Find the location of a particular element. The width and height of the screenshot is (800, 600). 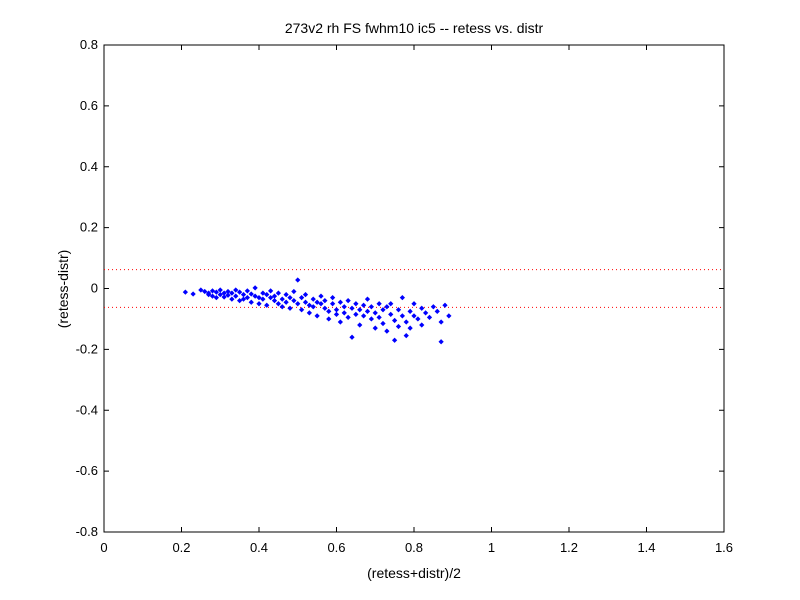

y-tick-label: -0.8 is located at coordinates (87, 531).